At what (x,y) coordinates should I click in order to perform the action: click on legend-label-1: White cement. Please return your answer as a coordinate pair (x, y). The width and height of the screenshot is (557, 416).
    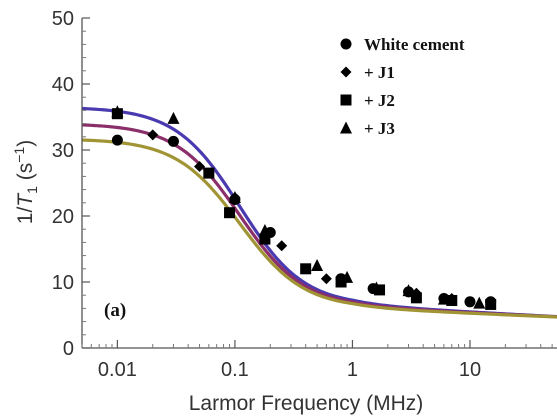
    Looking at the image, I should click on (414, 44).